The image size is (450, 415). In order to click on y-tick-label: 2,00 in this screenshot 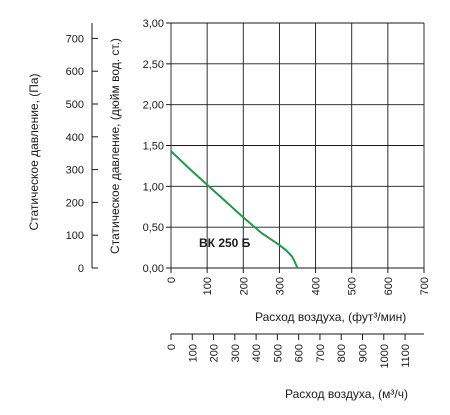, I will do `click(153, 106)`.